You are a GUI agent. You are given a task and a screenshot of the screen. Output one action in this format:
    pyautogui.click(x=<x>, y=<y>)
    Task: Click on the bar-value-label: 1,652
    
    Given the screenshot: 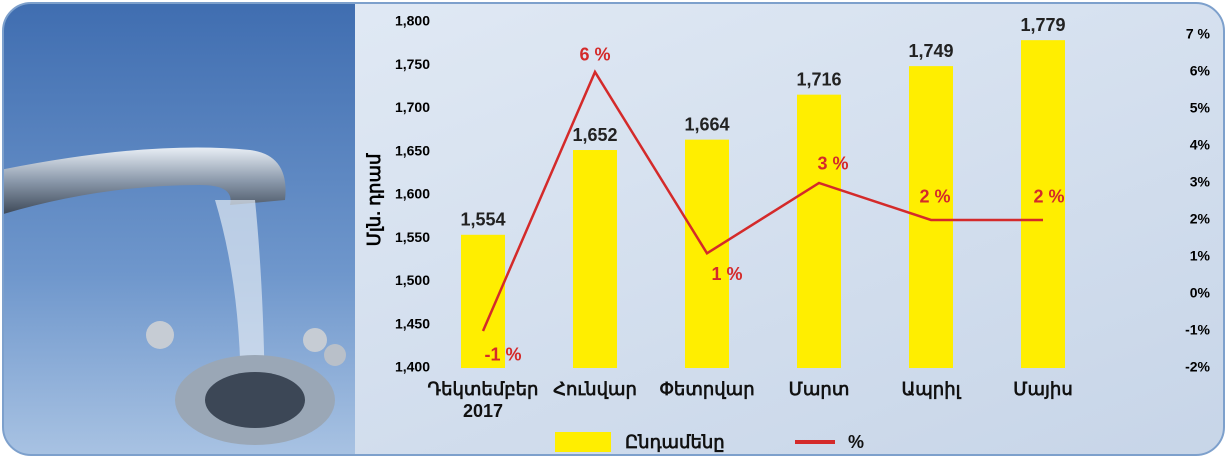 What is the action you would take?
    pyautogui.click(x=594, y=135)
    